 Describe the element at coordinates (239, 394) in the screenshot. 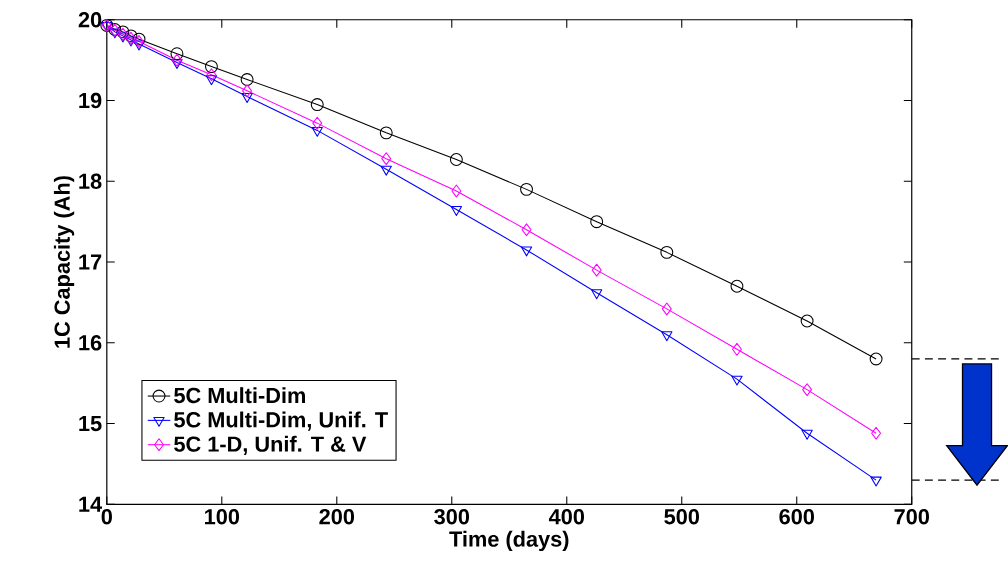

I see `legend-label: 5C Multi-Dim` at that location.